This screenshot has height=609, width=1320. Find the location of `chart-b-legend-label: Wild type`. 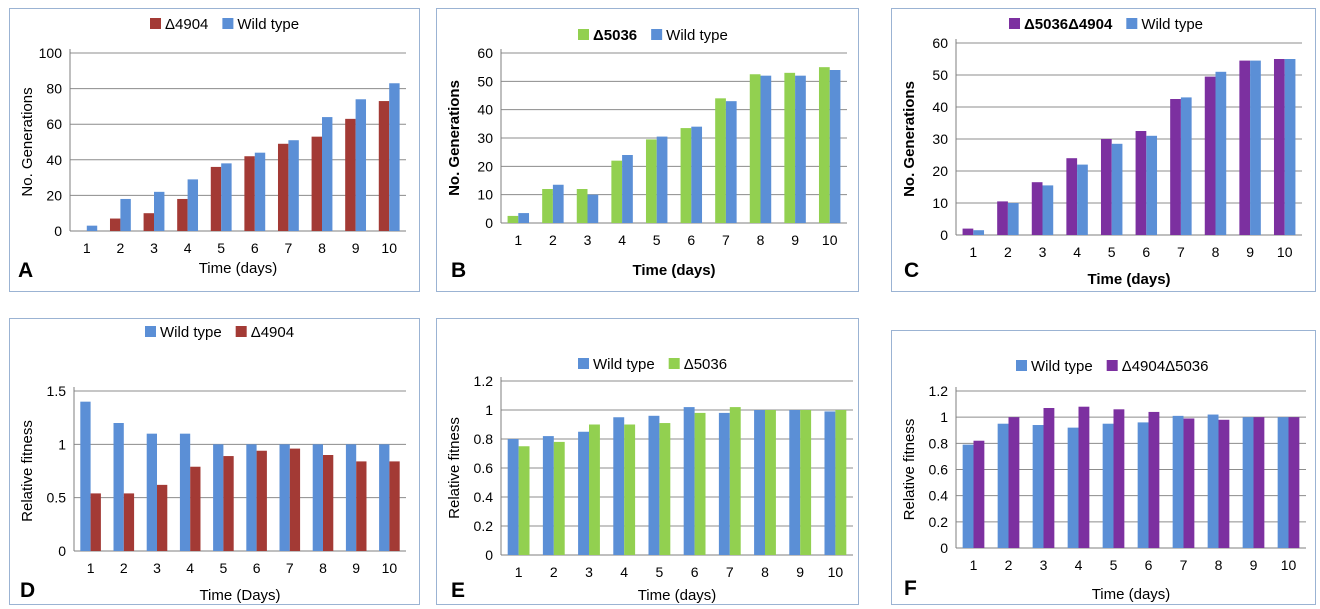

chart-b-legend-label: Wild type is located at coordinates (697, 35).